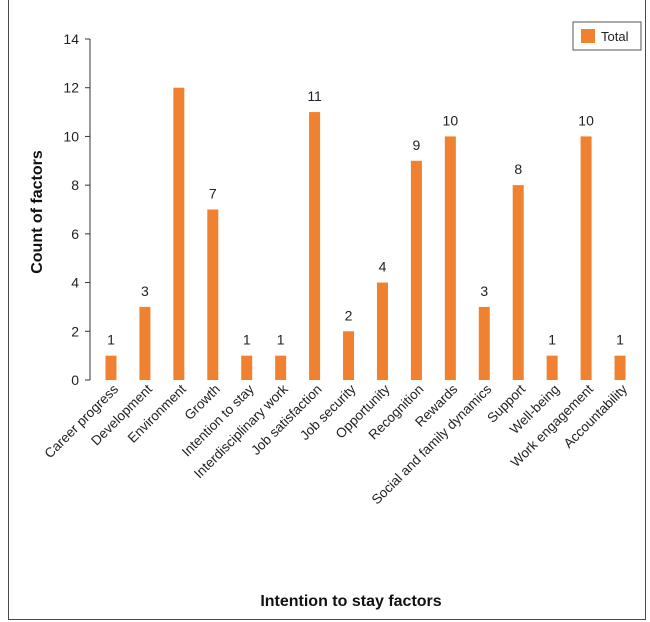  Describe the element at coordinates (75, 234) in the screenshot. I see `y-tick-label: 6` at that location.